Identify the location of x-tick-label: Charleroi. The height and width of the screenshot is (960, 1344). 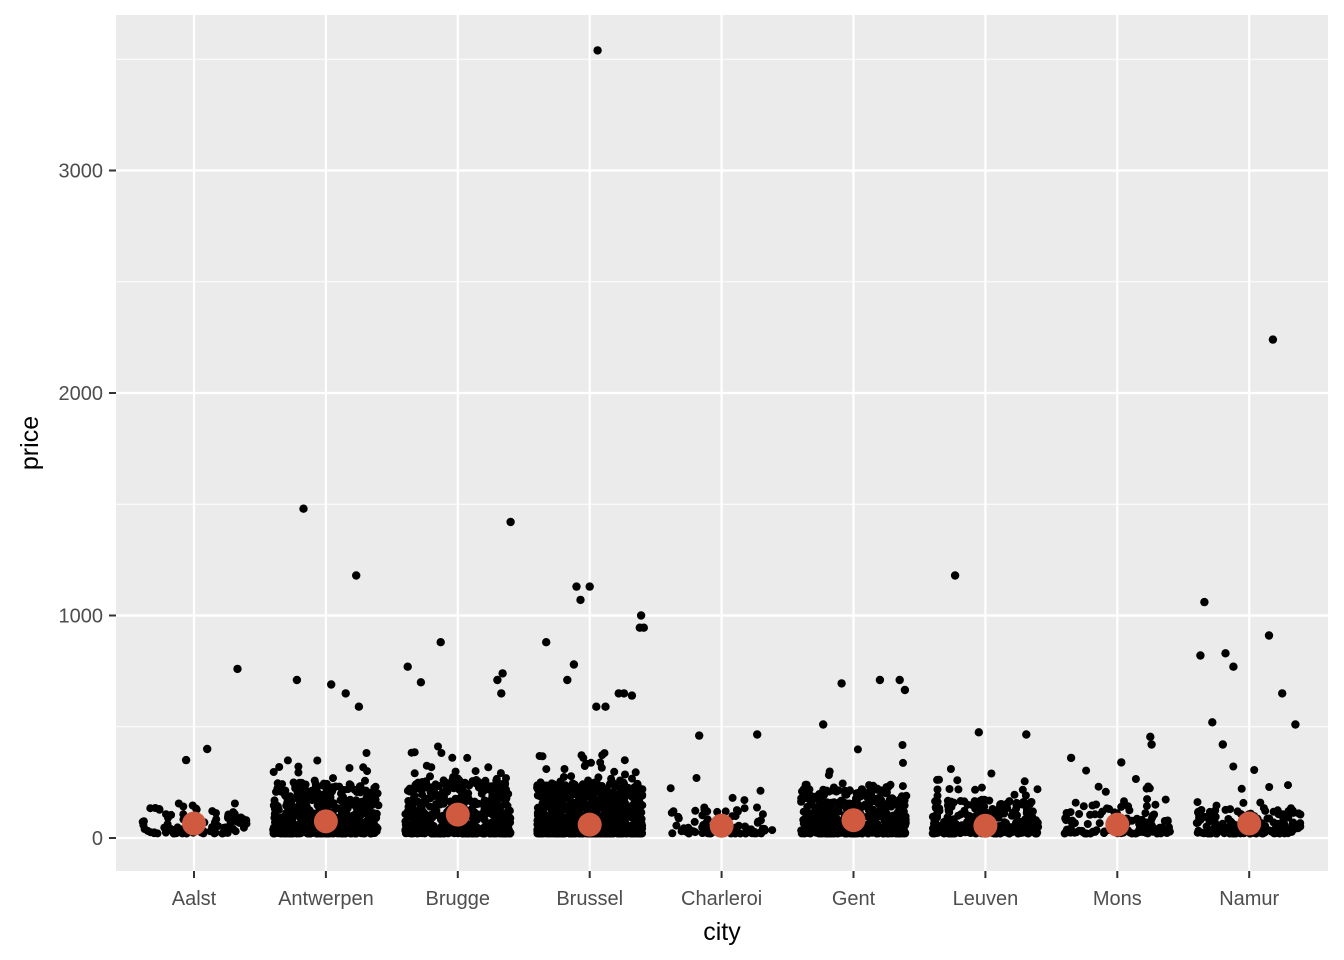
(721, 899).